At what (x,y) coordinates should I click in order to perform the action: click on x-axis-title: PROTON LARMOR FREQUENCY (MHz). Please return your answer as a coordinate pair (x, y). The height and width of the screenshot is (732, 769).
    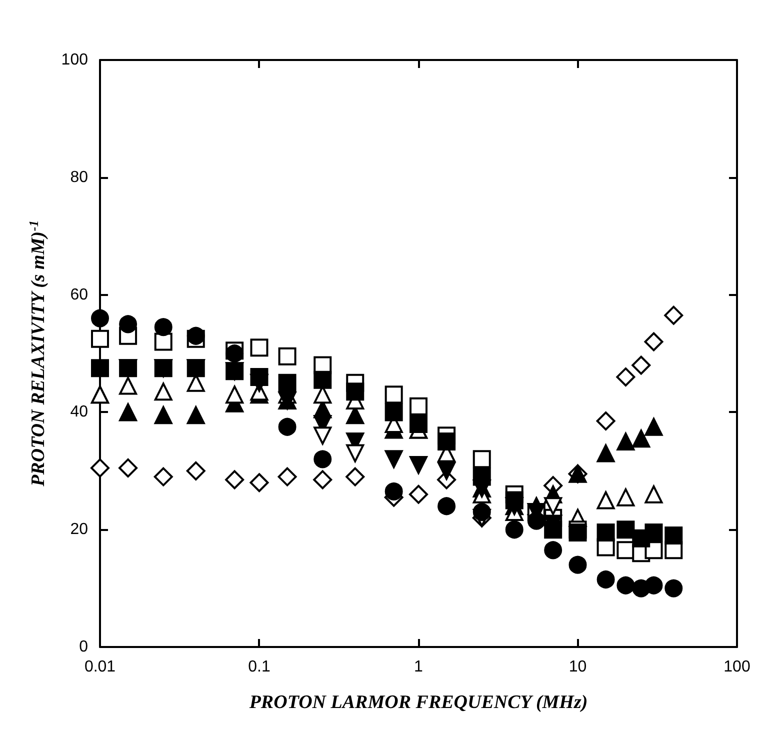
    Looking at the image, I should click on (418, 702).